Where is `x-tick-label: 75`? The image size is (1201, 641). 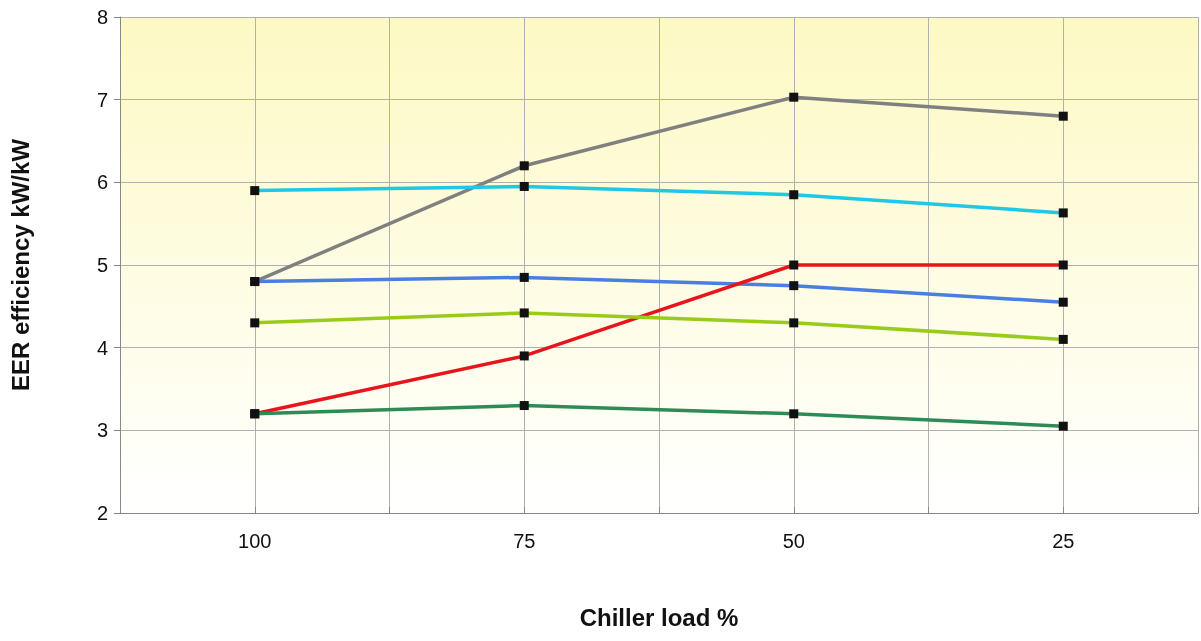 x-tick-label: 75 is located at coordinates (524, 541).